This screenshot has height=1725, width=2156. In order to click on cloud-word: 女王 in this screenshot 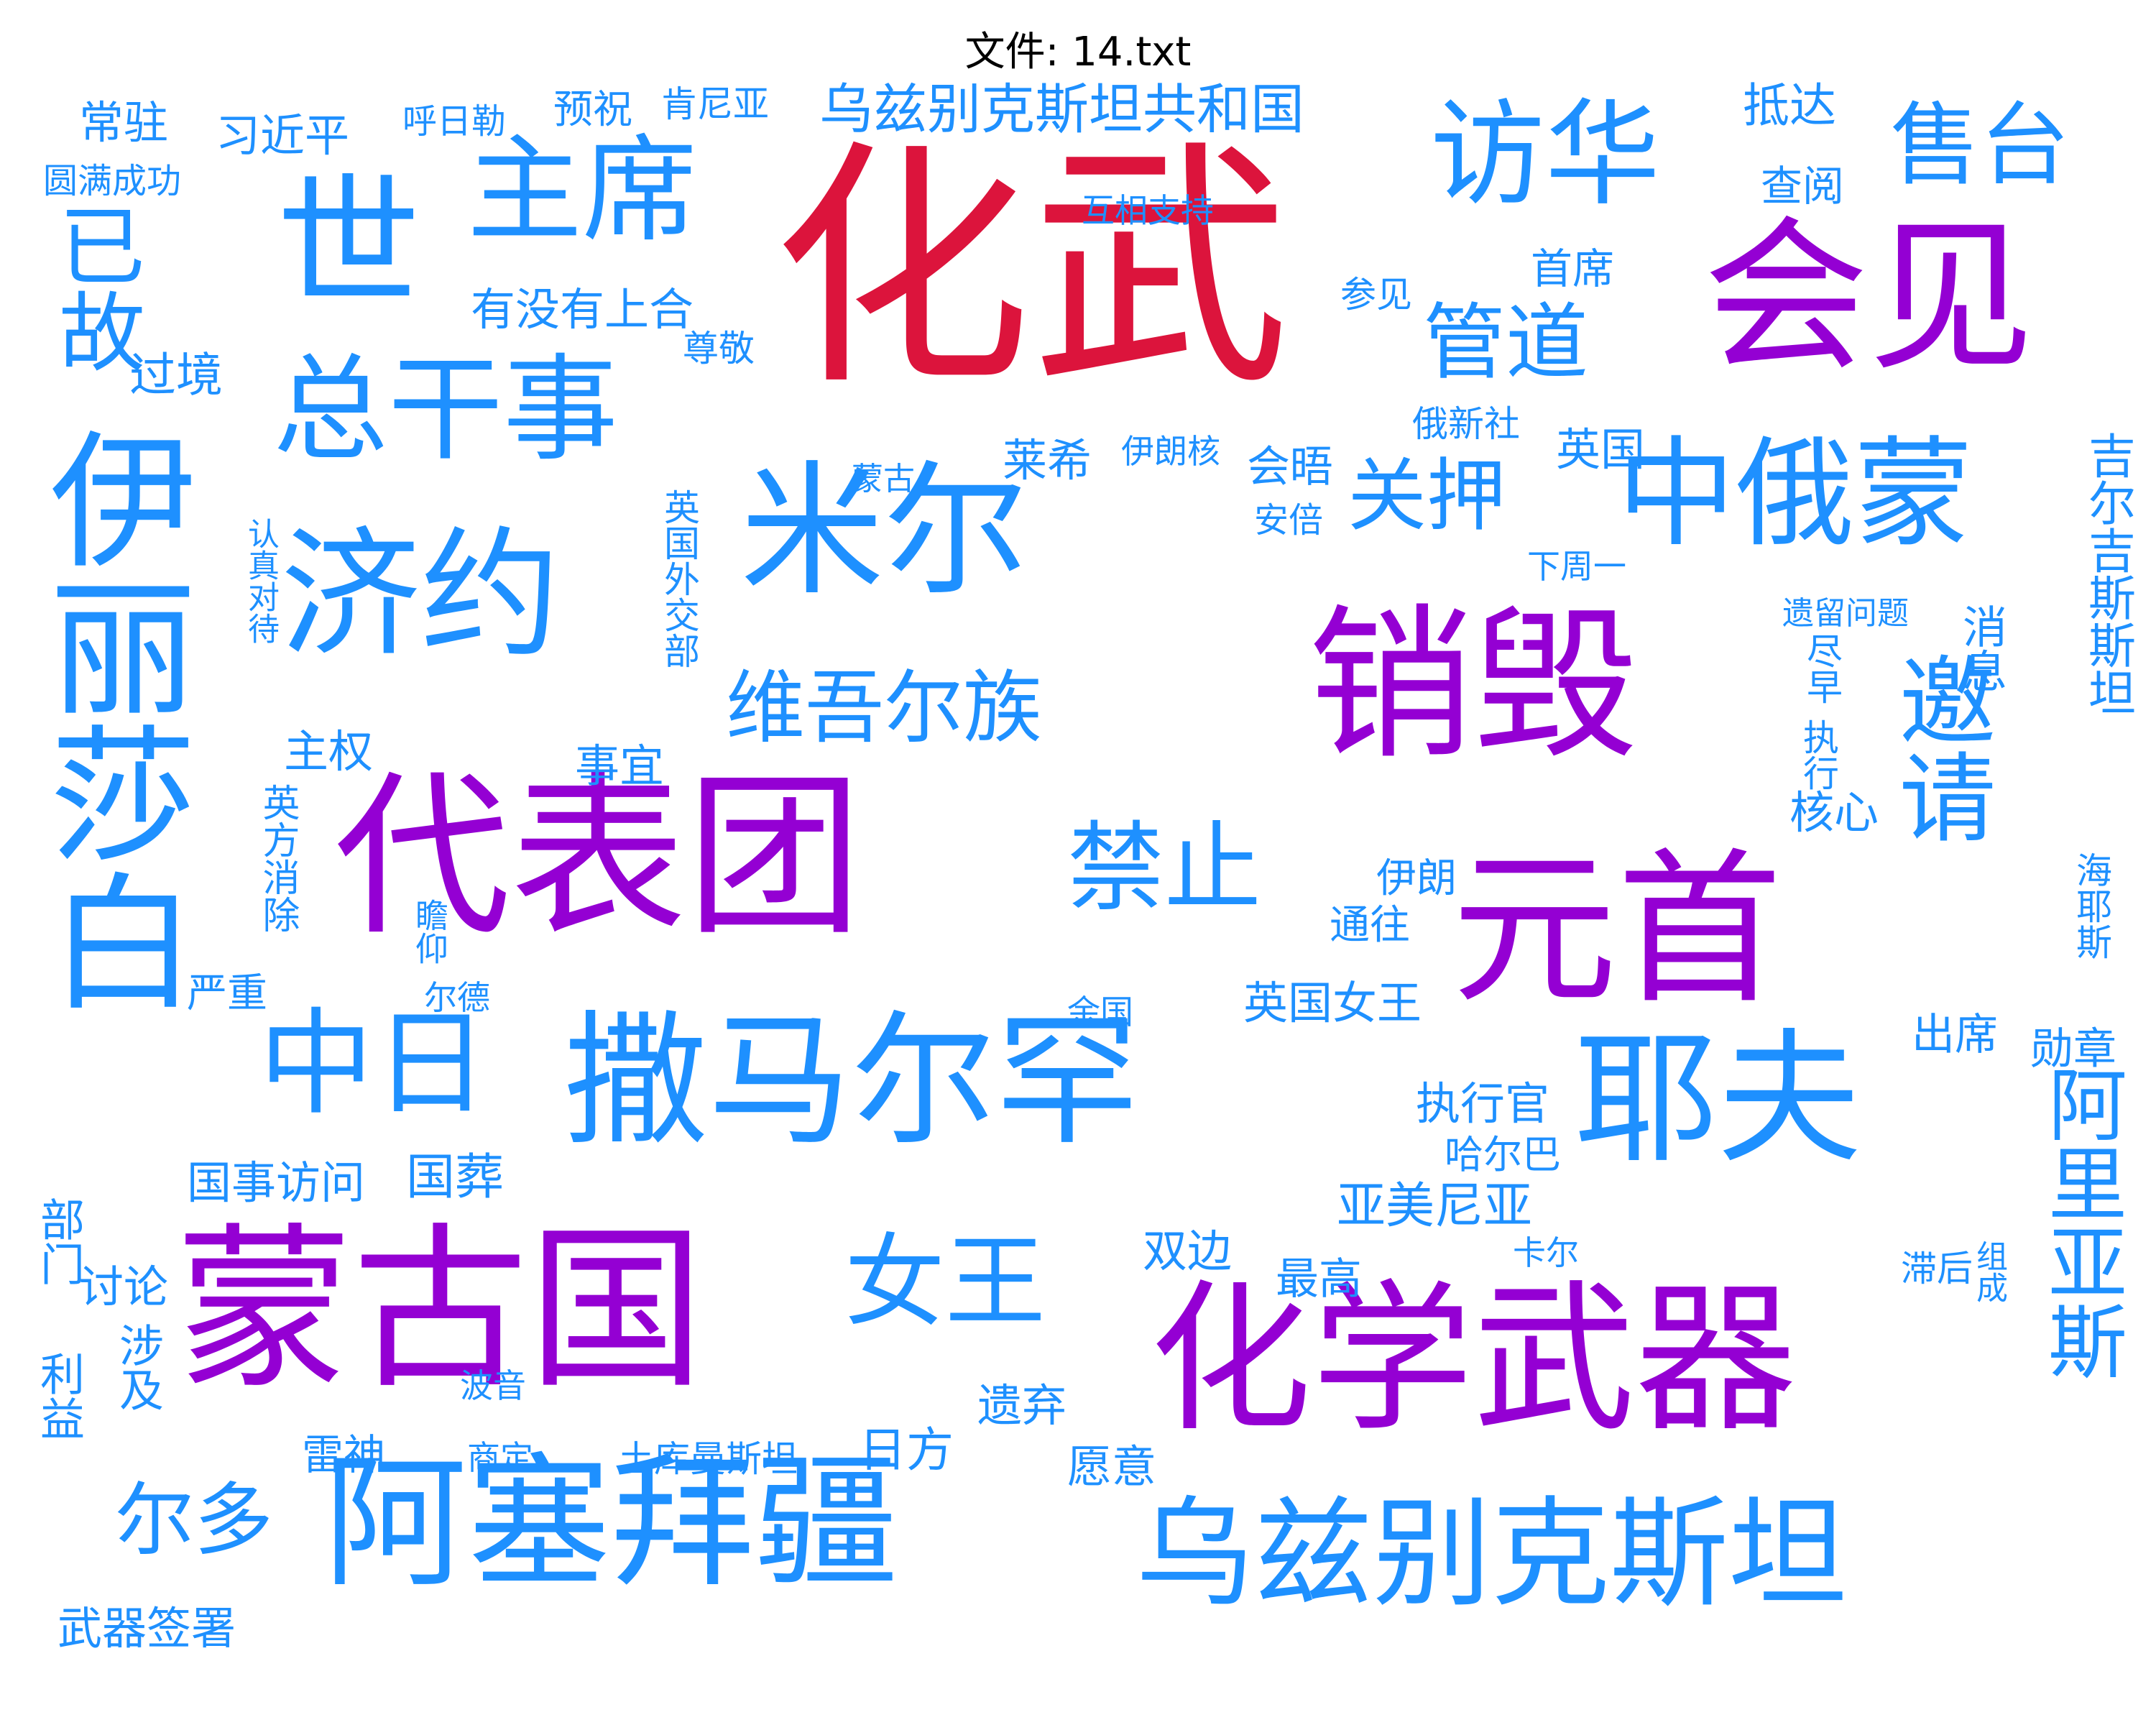, I will do `click(945, 1282)`.